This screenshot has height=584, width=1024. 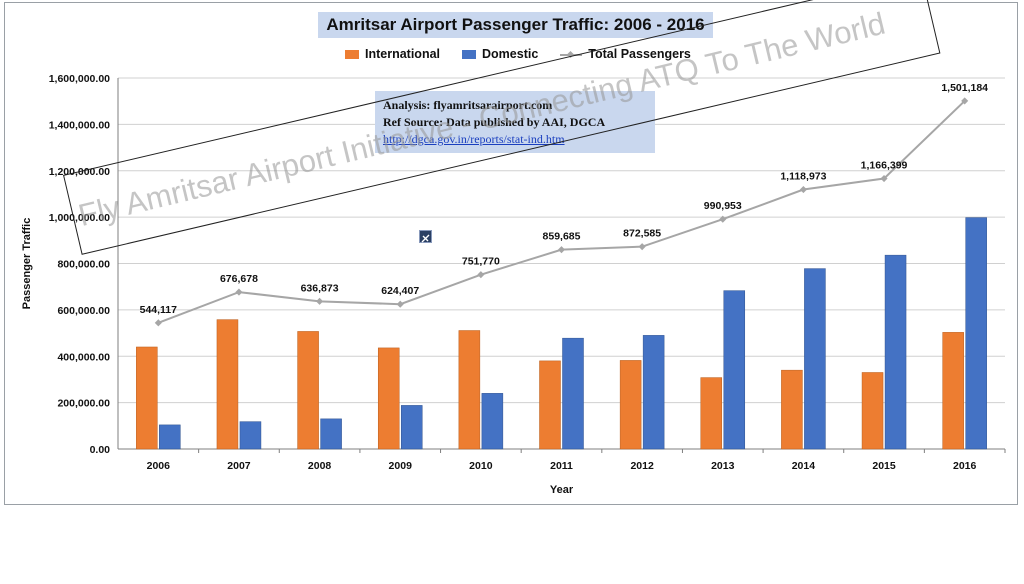 What do you see at coordinates (562, 490) in the screenshot?
I see `x-axis-title: Year` at bounding box center [562, 490].